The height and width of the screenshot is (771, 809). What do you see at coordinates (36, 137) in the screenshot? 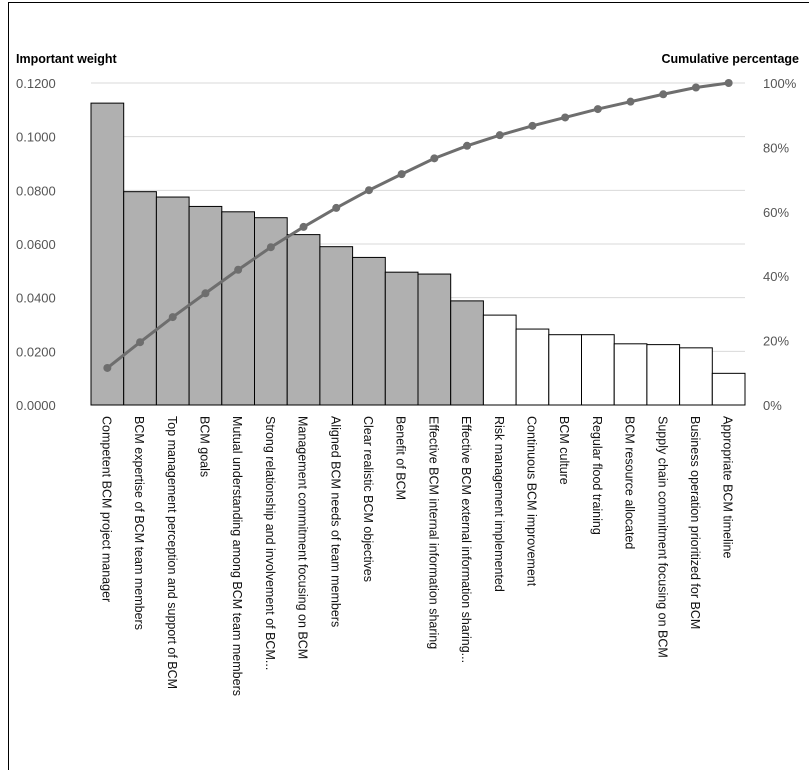
I see `left-tick-label: 0.1000` at bounding box center [36, 137].